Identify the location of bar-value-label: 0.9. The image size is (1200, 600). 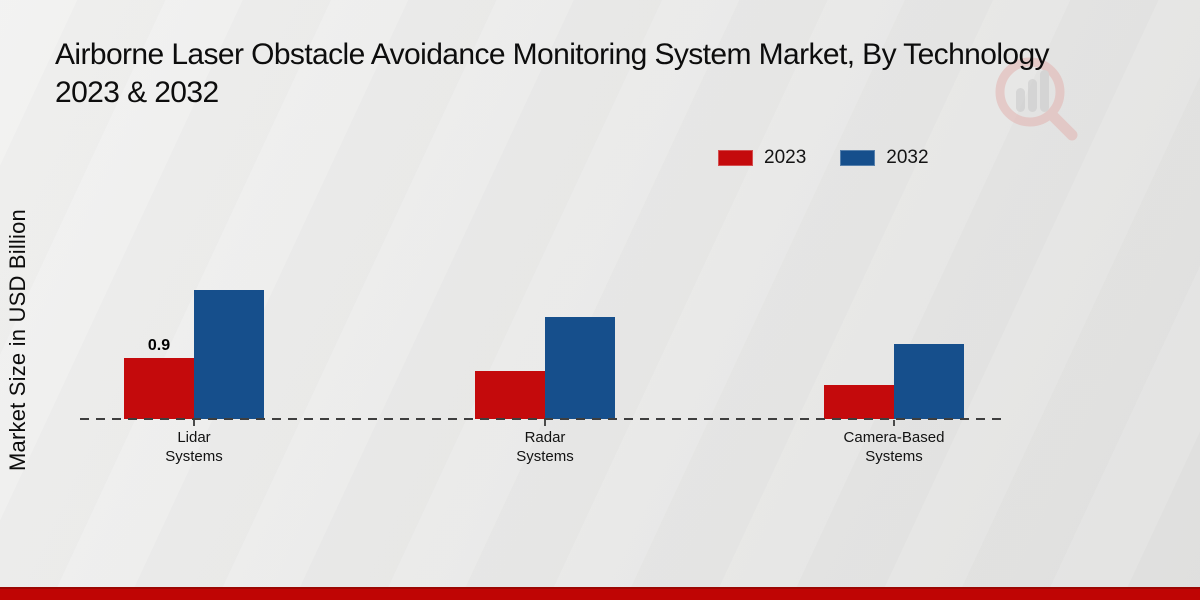
(159, 345).